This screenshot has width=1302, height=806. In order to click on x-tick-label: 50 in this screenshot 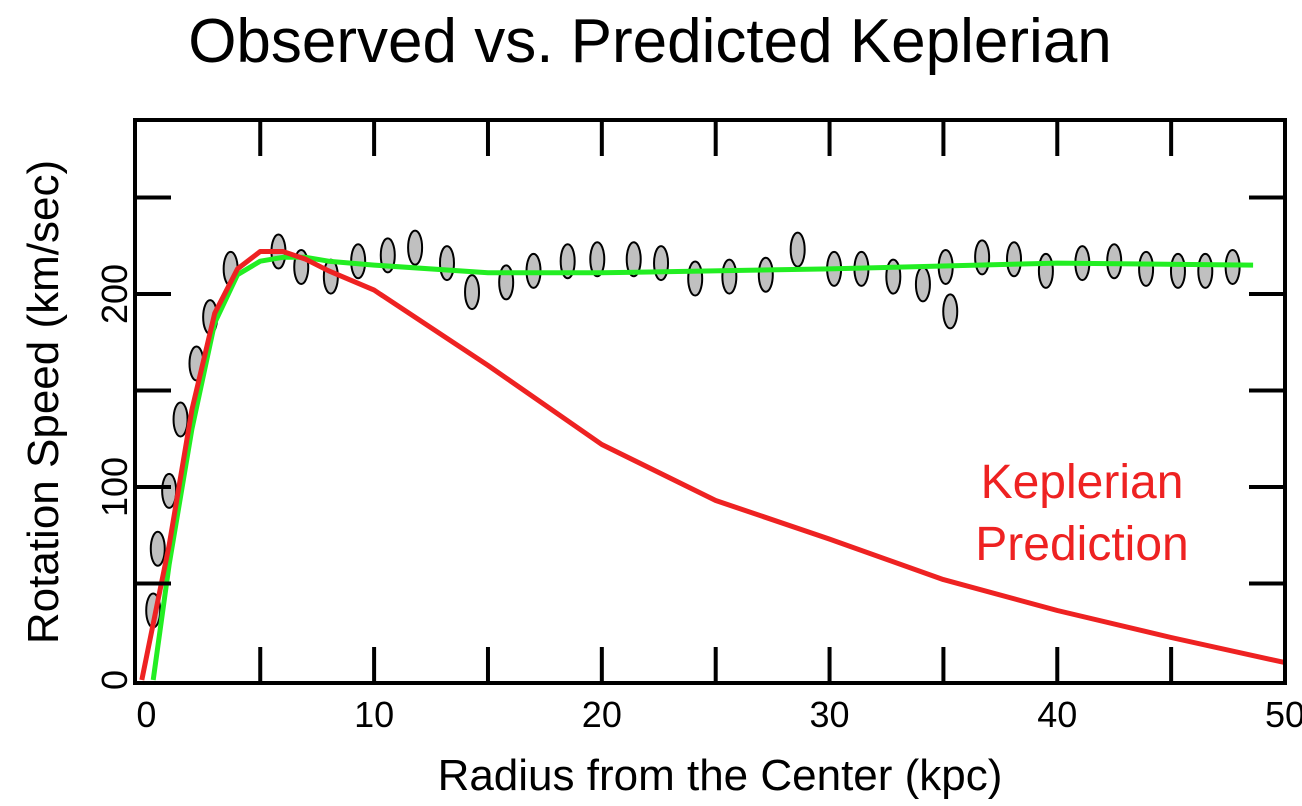, I will do `click(1283, 714)`.